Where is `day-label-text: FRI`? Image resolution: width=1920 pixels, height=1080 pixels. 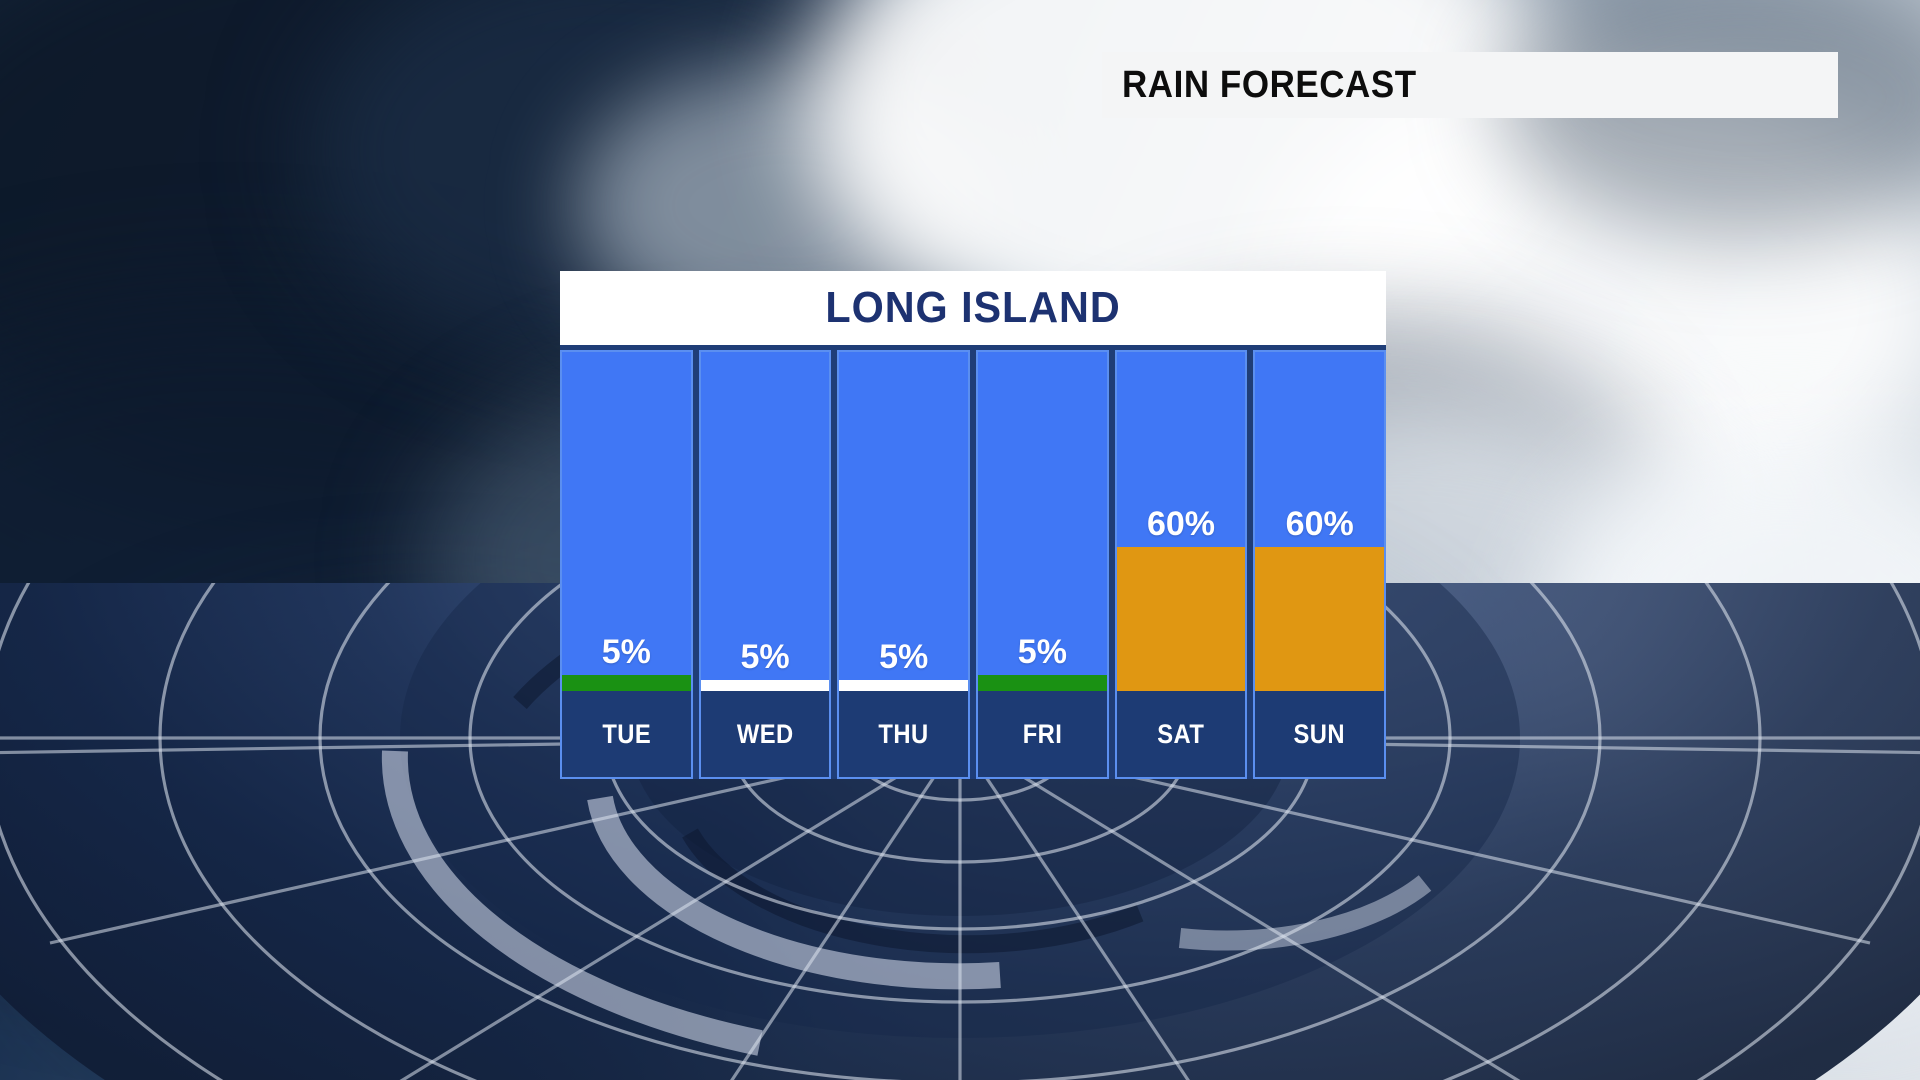
day-label-text: FRI is located at coordinates (1042, 733).